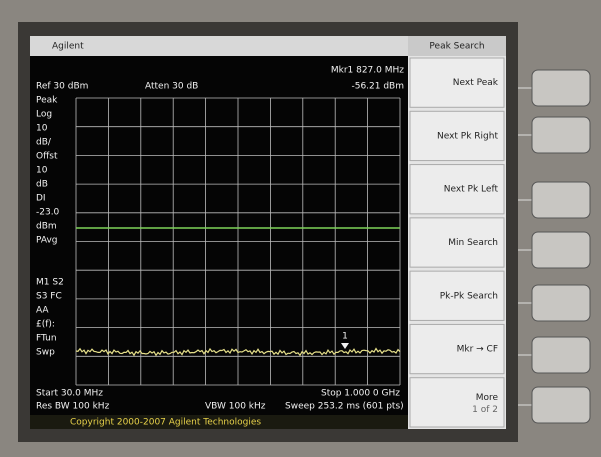 This screenshot has height=457, width=601. Describe the element at coordinates (49, 297) in the screenshot. I see `sidebar-label: S3 FC` at that location.